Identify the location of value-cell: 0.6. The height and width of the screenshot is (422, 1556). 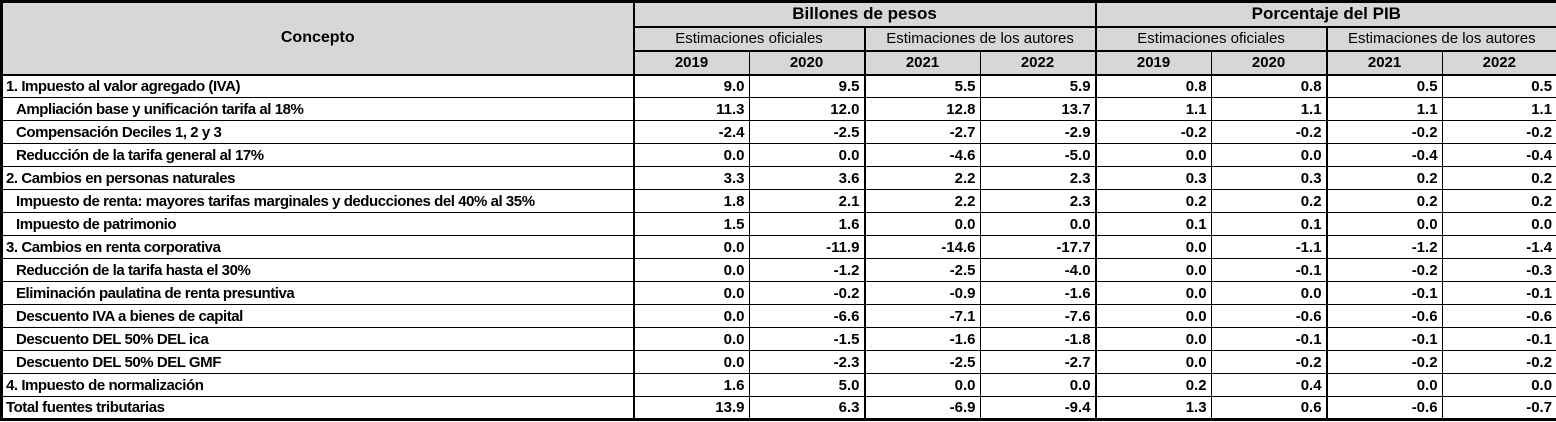
(1269, 408).